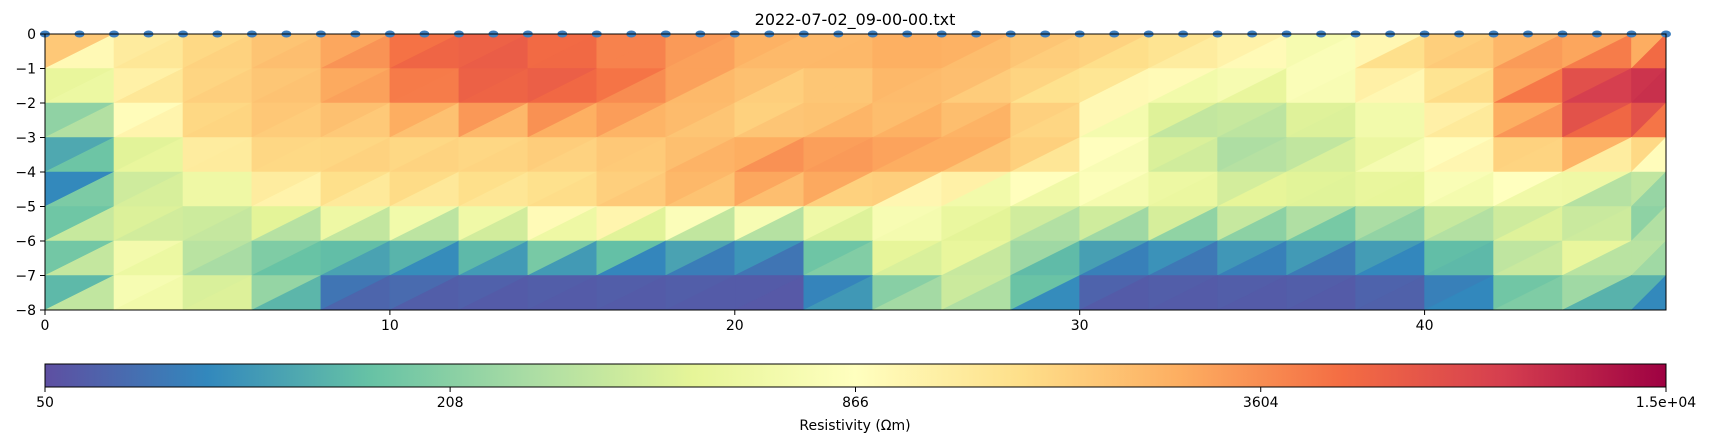 The image size is (1710, 446). Describe the element at coordinates (855, 403) in the screenshot. I see `colorbar-tick-label: 866` at that location.